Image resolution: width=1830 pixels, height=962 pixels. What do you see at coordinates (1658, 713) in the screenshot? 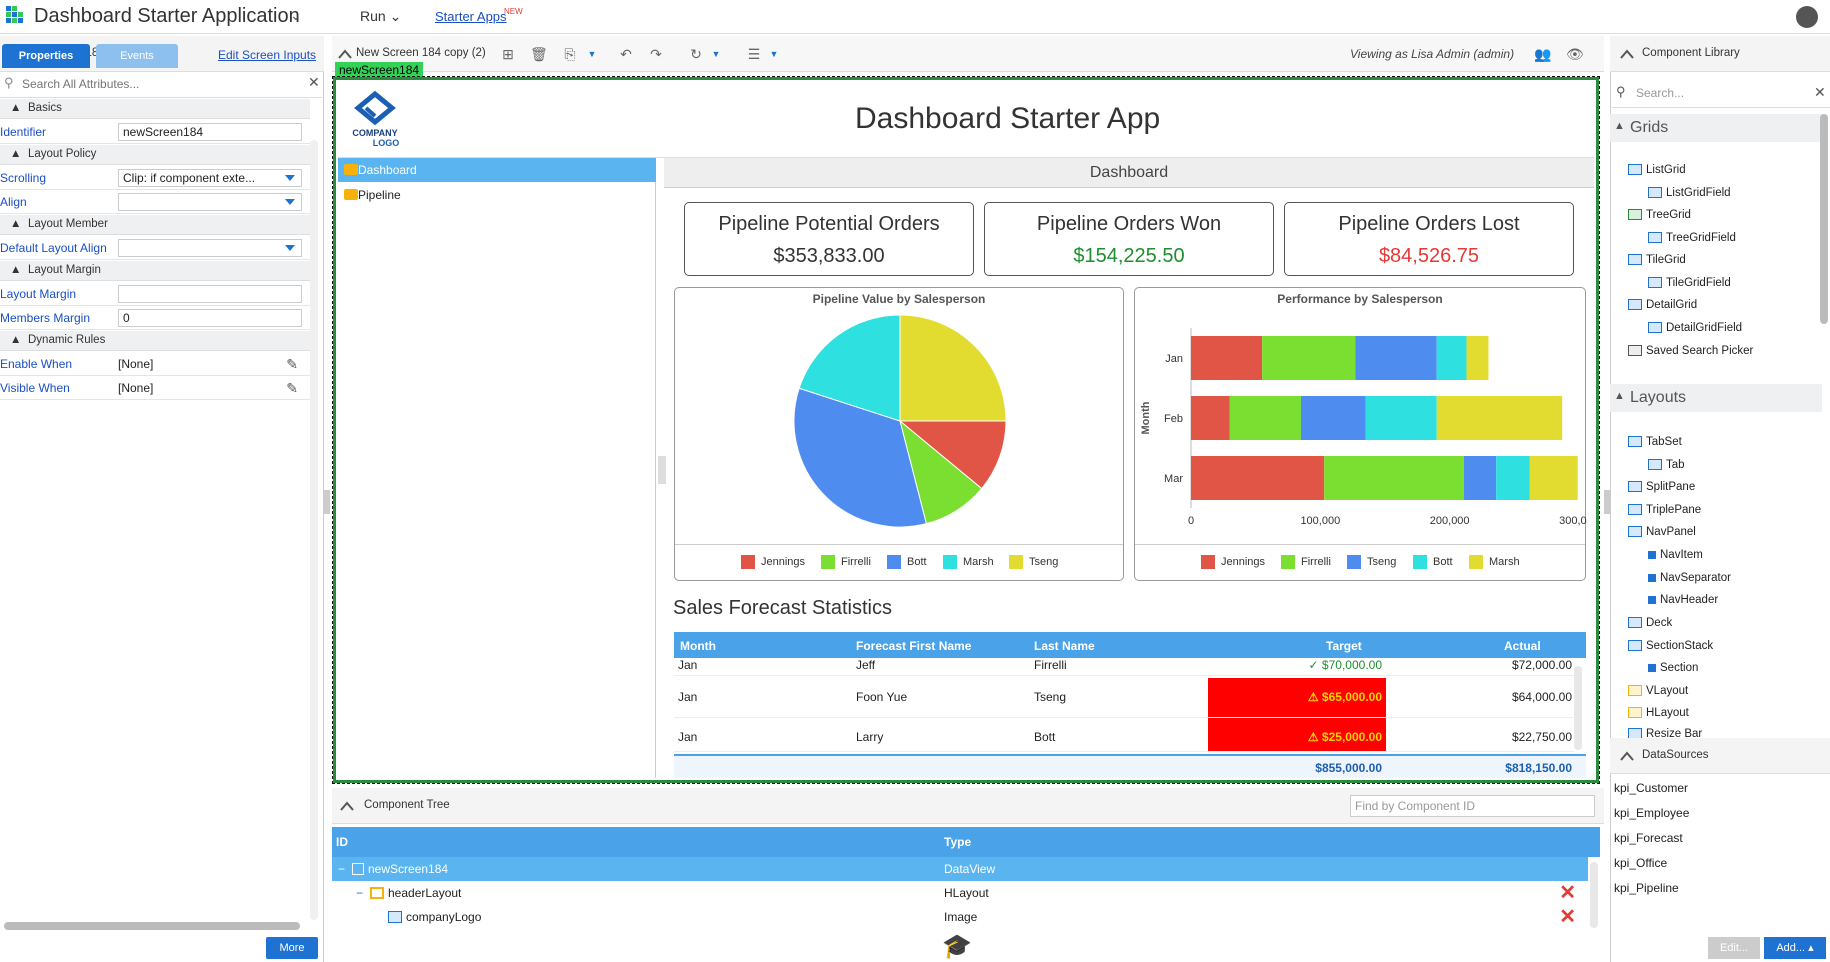
I see `lib-item-hlayout: HLayout` at bounding box center [1658, 713].